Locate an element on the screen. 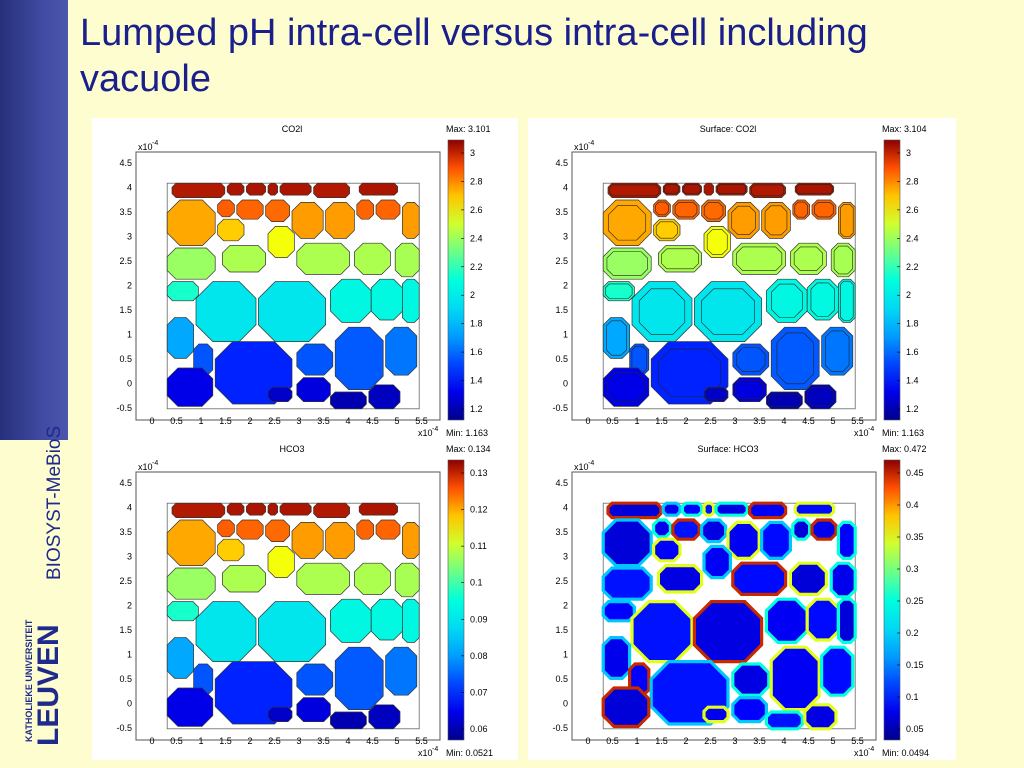  x-tick-label: 0 is located at coordinates (151, 421).